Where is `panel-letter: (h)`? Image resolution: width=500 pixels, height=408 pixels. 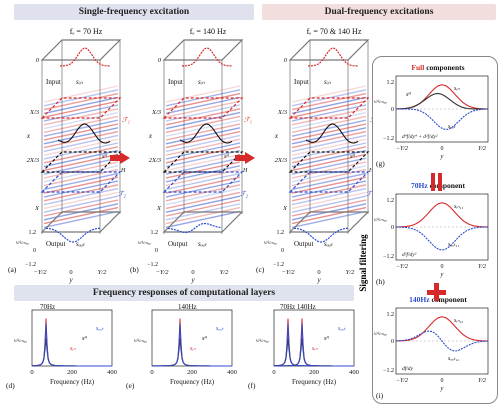
panel-letter: (h) is located at coordinates (380, 281).